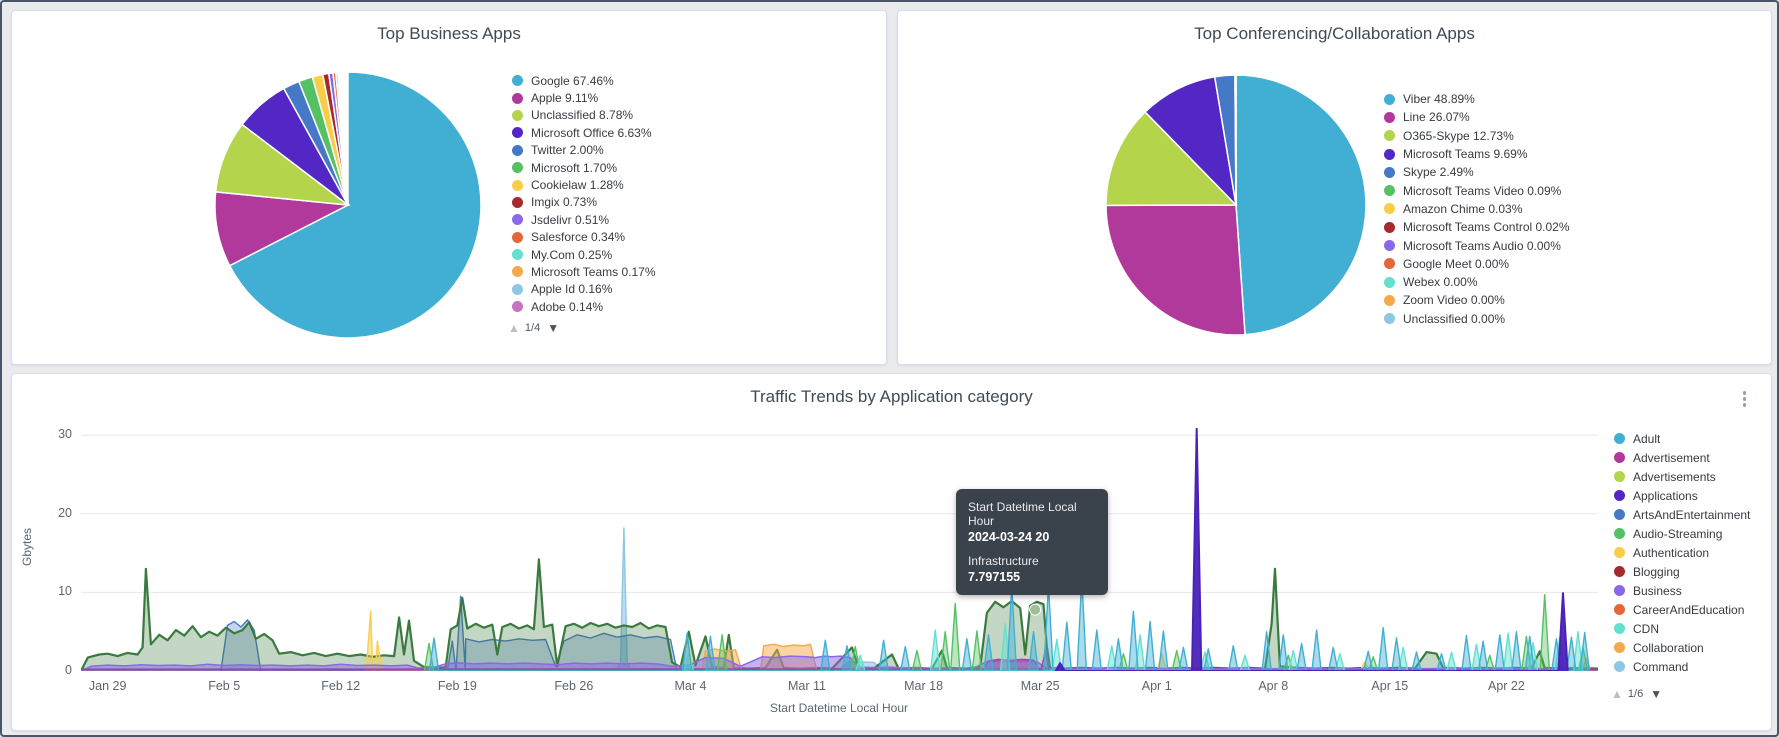  What do you see at coordinates (1477, 264) in the screenshot?
I see `legend-item: Google Meet 0.00%` at bounding box center [1477, 264].